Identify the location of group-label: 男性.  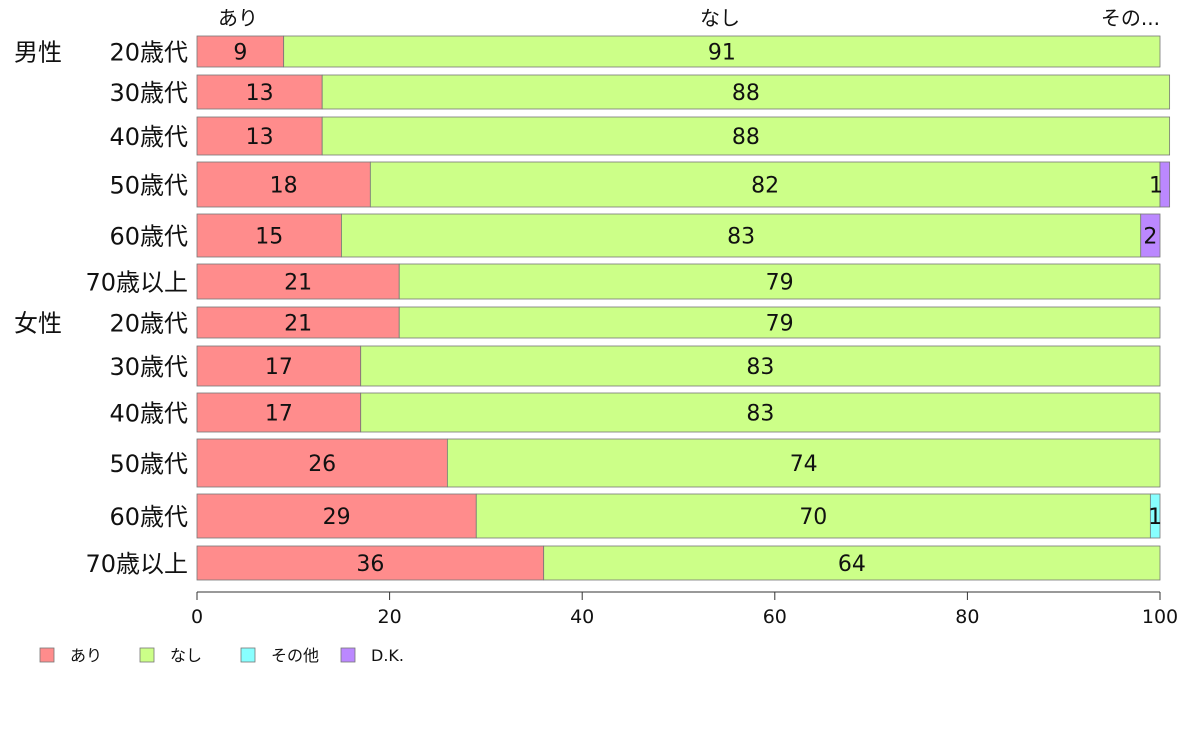
(38, 53).